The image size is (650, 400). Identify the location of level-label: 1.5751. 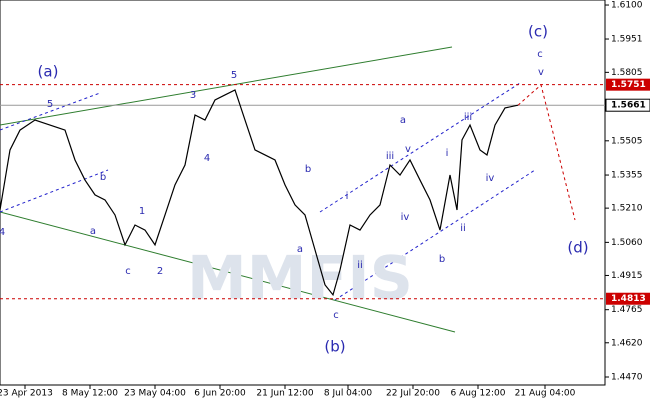
(628, 85).